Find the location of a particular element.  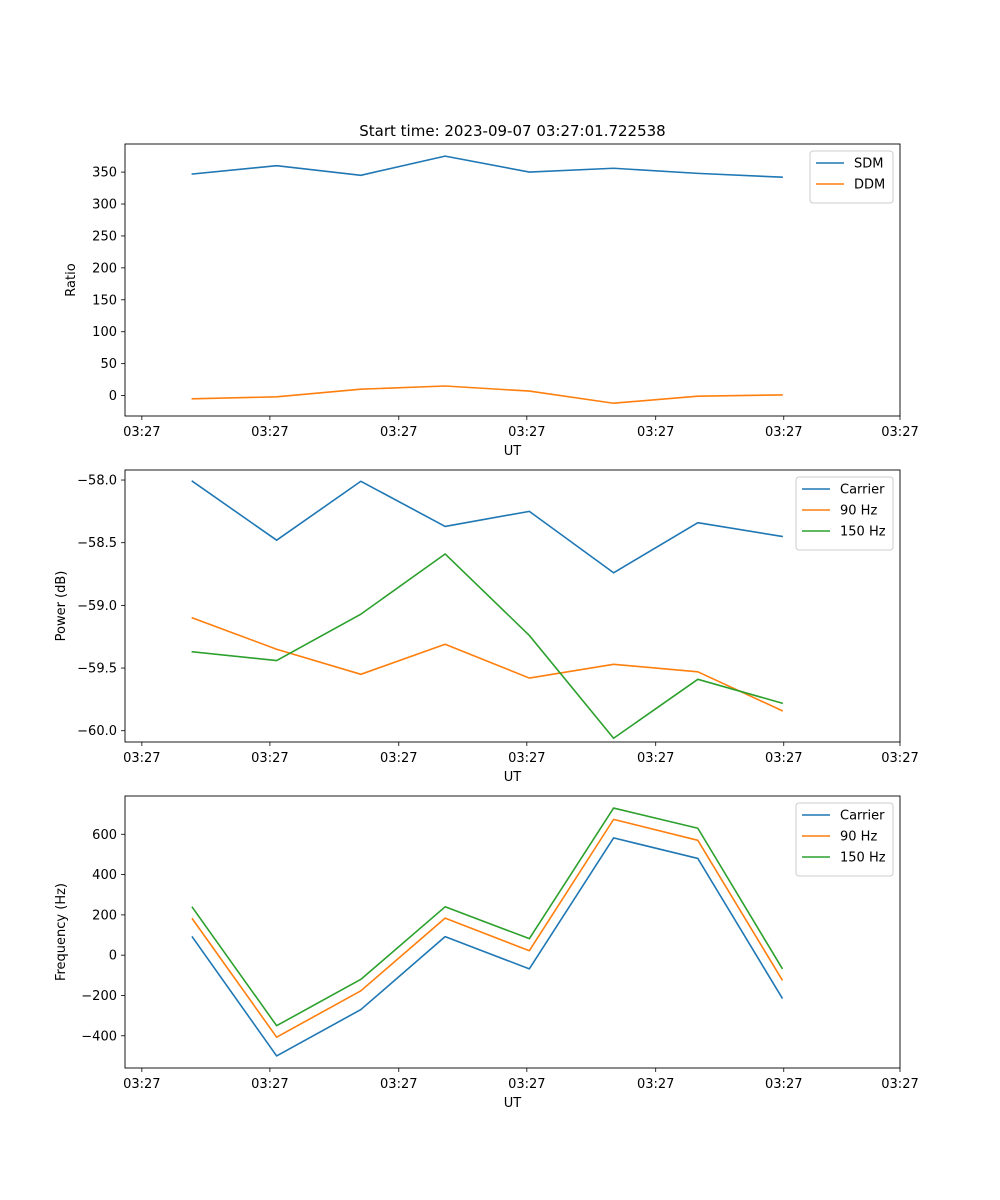

y-tick-label: −400 is located at coordinates (99, 1036).